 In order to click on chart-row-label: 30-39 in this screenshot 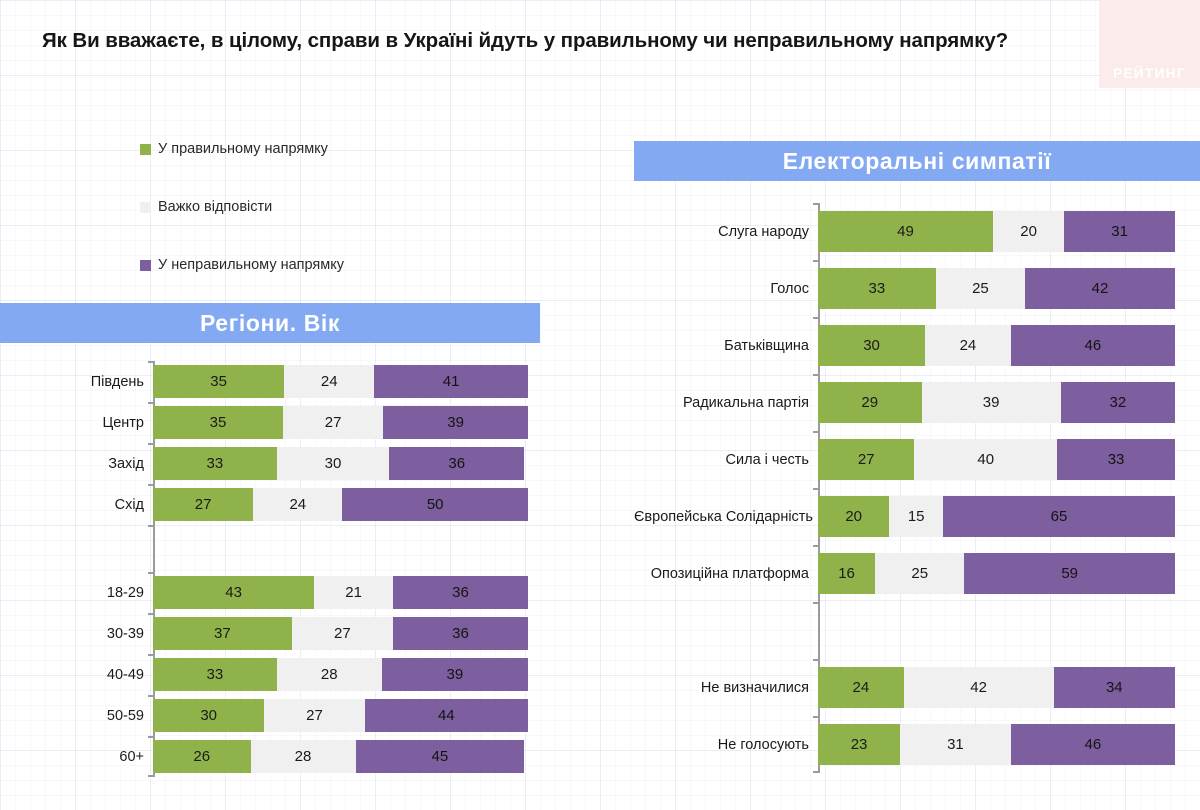, I will do `click(125, 633)`.